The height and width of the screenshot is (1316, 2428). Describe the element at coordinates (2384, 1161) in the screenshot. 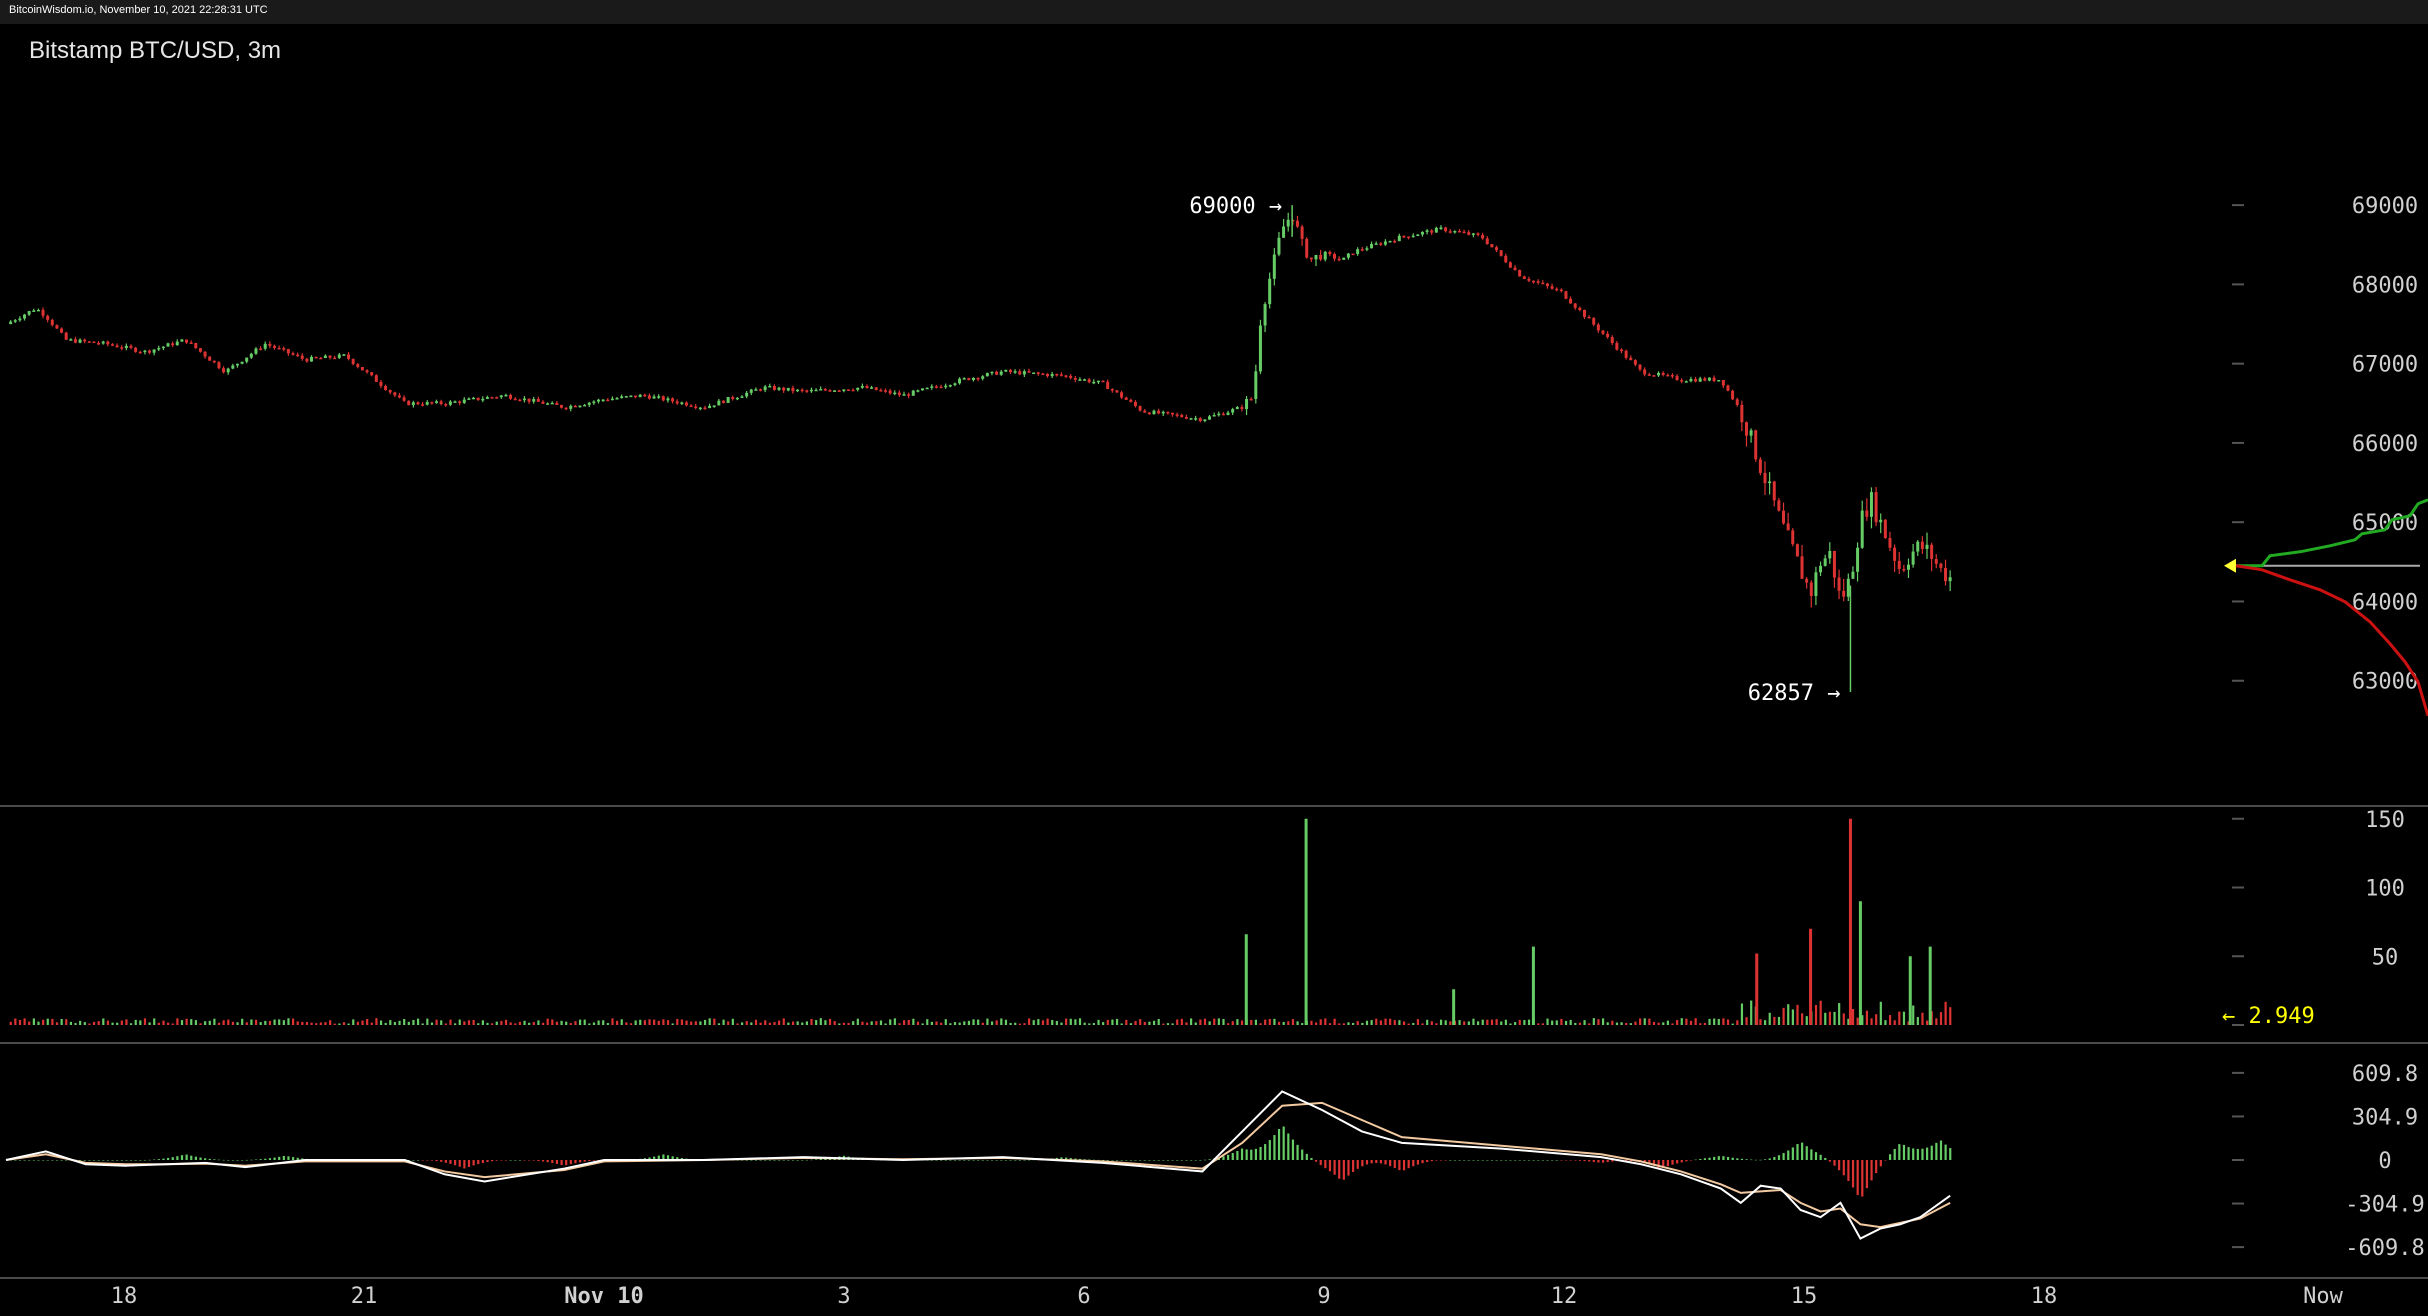

I see `macd-tick-label: 0` at that location.